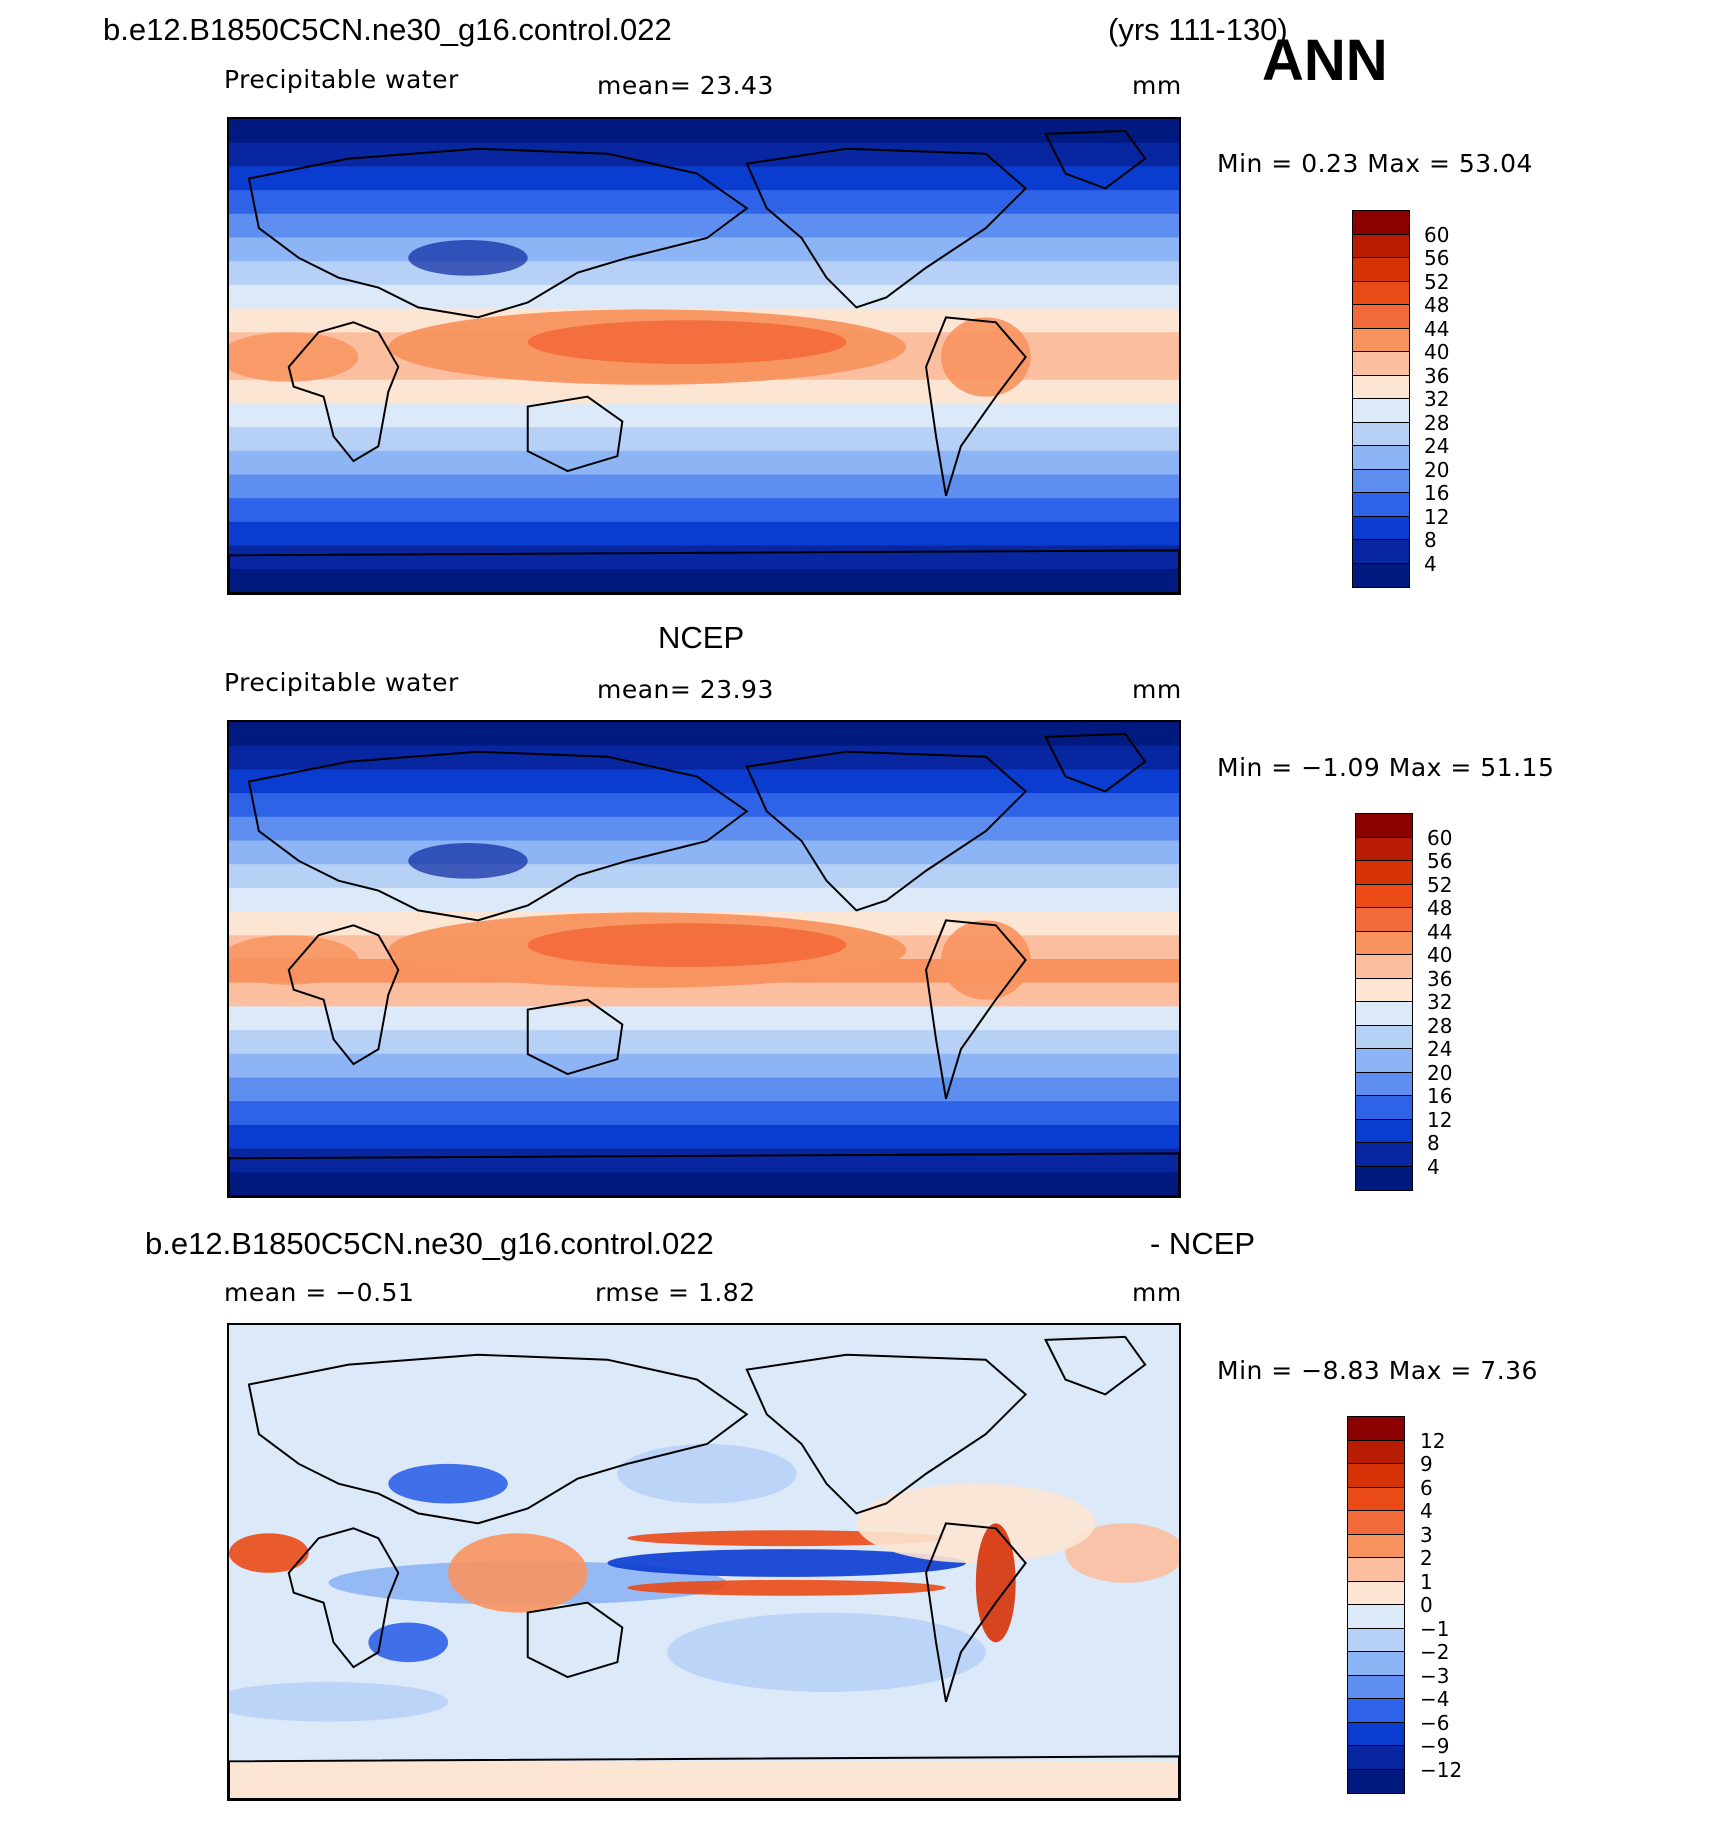 This screenshot has width=1710, height=1825. I want to click on colorbar-tick-label: 3, so click(1426, 1534).